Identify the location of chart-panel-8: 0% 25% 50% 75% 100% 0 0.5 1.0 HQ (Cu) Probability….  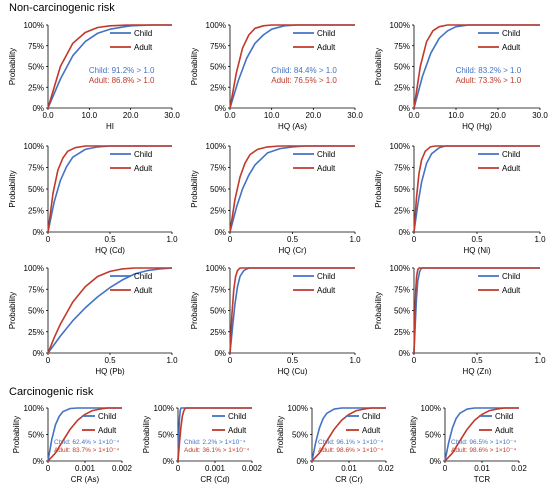
(275, 320).